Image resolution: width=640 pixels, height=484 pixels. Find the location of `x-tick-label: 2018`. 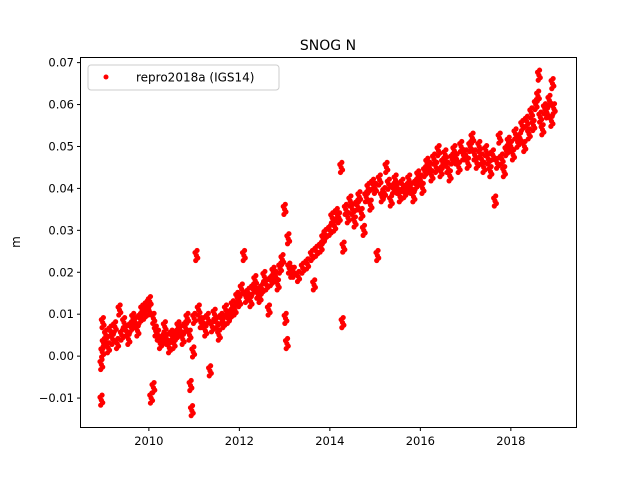

x-tick-label: 2018 is located at coordinates (510, 441).